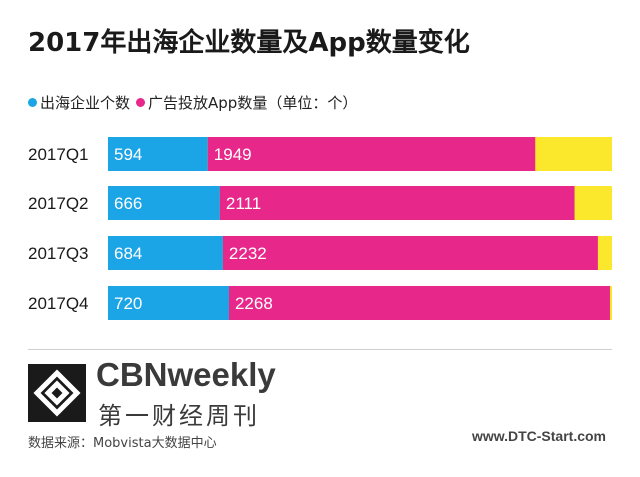  Describe the element at coordinates (249, 43) in the screenshot. I see `chart-title: 2017年出海企业数量及App数量变化` at that location.